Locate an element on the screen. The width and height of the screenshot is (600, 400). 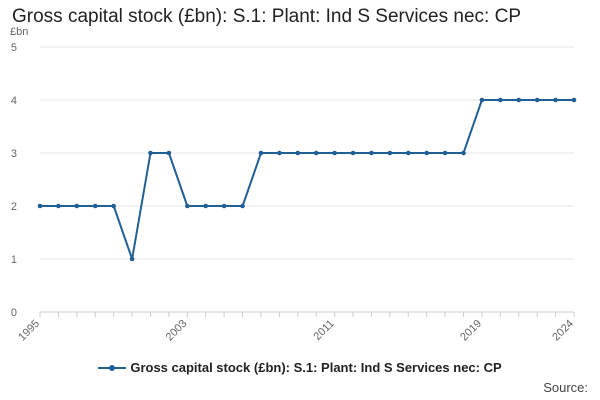
x-tick-label: 1995 is located at coordinates (29, 331).